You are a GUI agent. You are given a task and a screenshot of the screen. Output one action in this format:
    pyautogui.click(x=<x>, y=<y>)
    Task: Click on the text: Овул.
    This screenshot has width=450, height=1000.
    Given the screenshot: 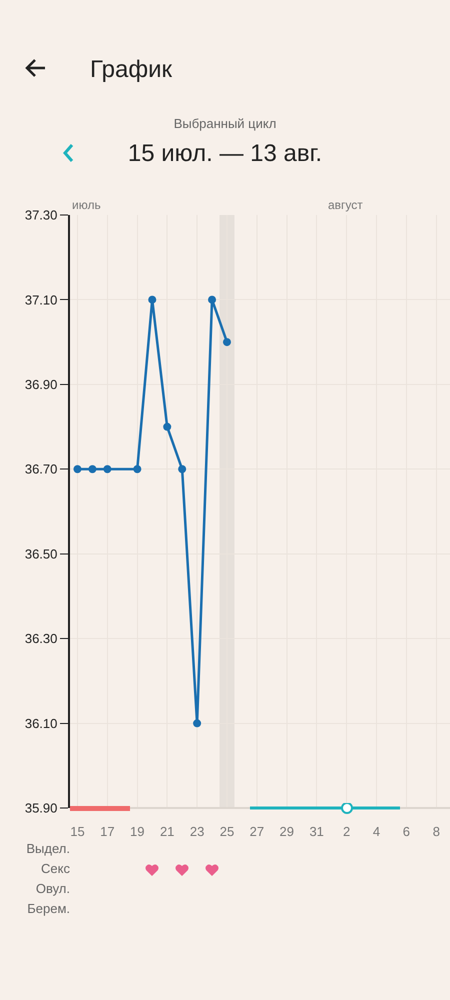 What is the action you would take?
    pyautogui.click(x=53, y=888)
    